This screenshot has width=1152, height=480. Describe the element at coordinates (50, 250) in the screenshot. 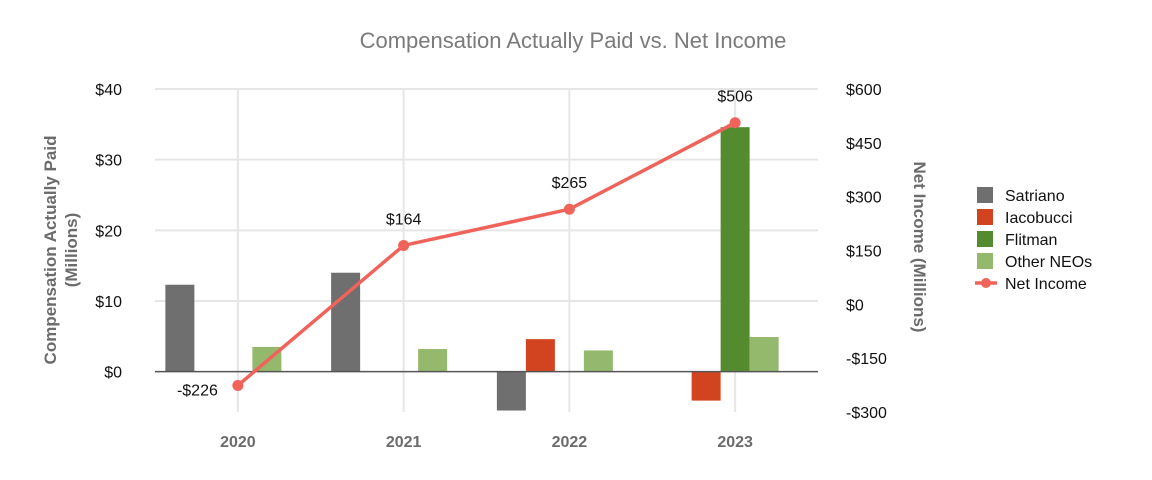

I see `y-left-axis-title-line: Compensation Actually Paid` at that location.